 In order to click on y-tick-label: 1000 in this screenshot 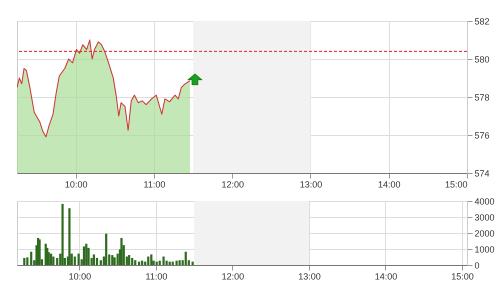, I will do `click(484, 249)`.